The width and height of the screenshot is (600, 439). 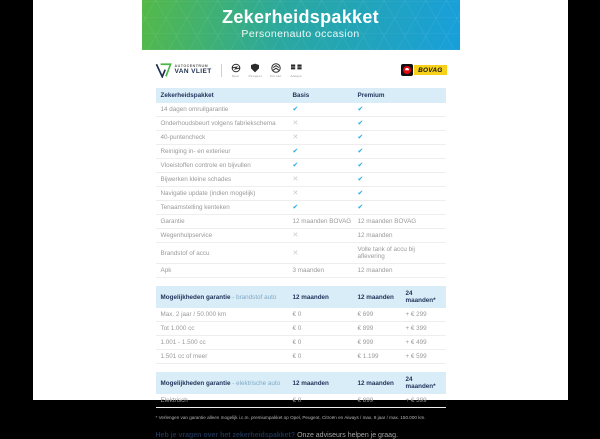 What do you see at coordinates (205, 165) in the screenshot?
I see `row-label: Vloeistoffen controle en bijvullen` at bounding box center [205, 165].